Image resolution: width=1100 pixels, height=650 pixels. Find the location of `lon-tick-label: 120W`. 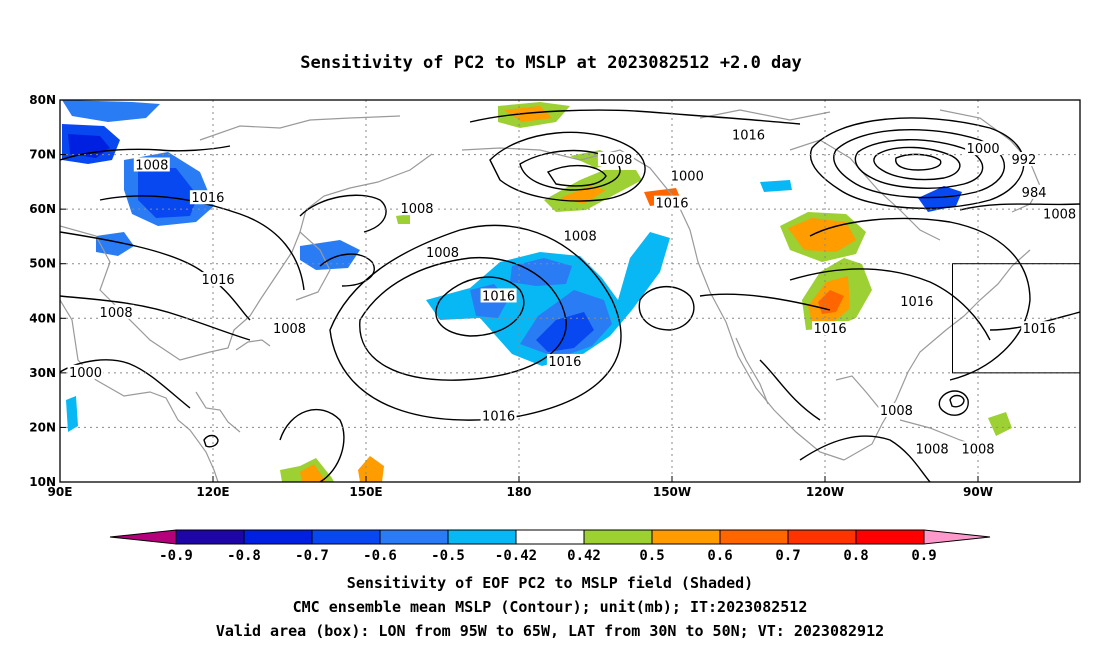

lon-tick-label: 120W is located at coordinates (825, 492).